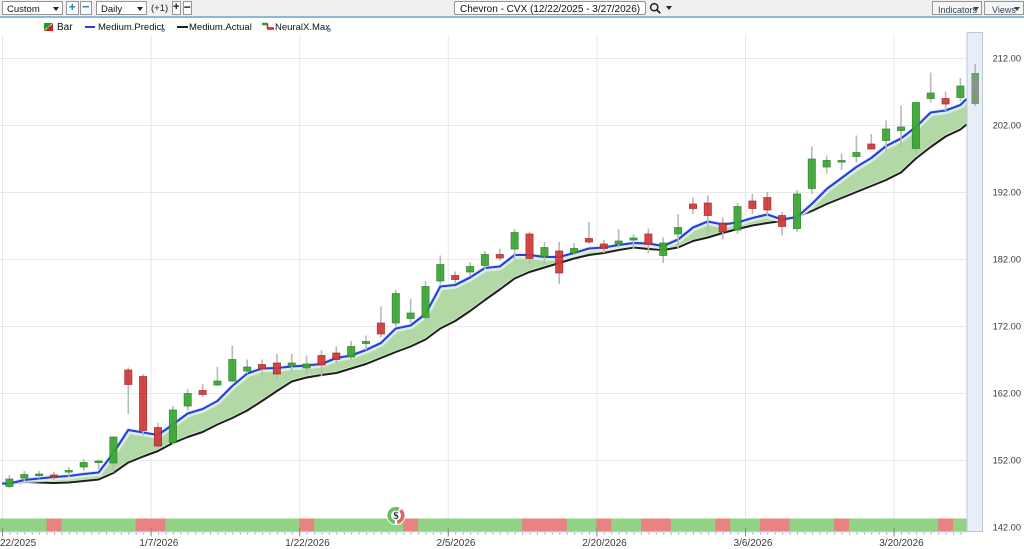 This screenshot has height=549, width=1024. Describe the element at coordinates (604, 543) in the screenshot. I see `svg-text: 2/20/2026` at that location.